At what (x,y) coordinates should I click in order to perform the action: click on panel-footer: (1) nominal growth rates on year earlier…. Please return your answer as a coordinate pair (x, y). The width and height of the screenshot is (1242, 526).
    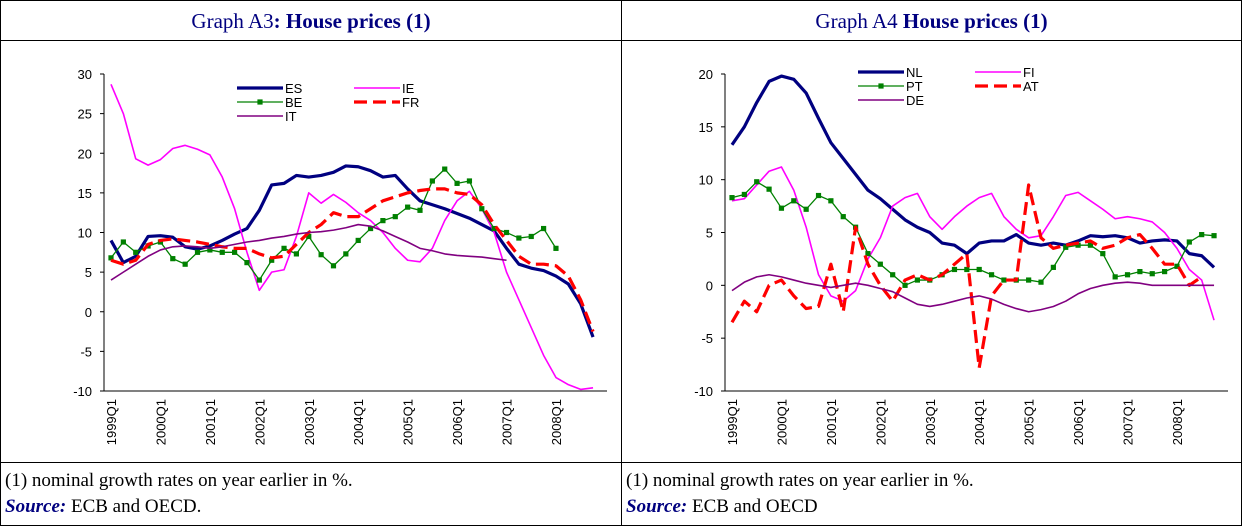
    Looking at the image, I should click on (311, 494).